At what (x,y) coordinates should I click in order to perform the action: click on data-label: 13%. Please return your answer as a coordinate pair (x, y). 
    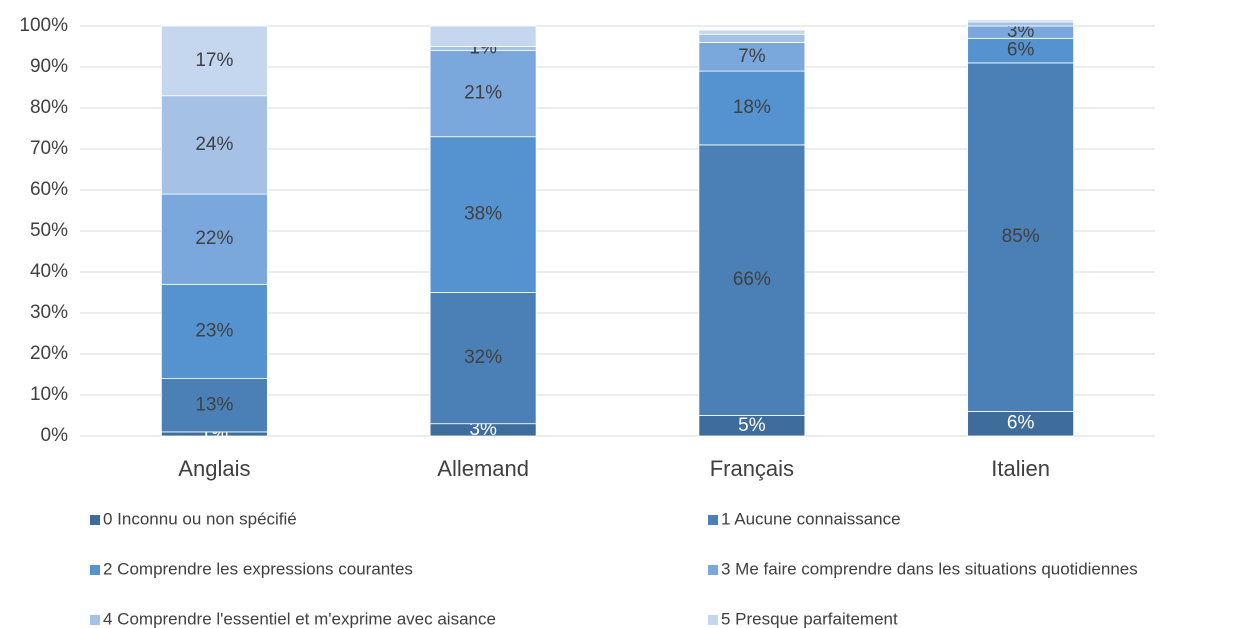
    Looking at the image, I should click on (214, 404).